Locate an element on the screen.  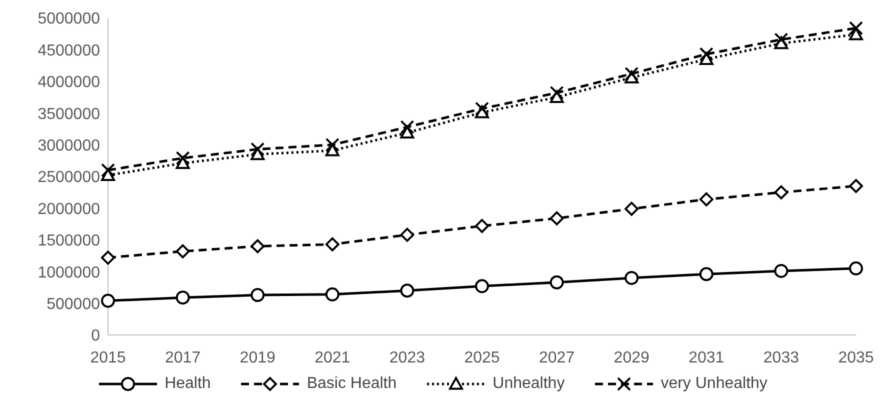
legend-label: very Unhealthy is located at coordinates (714, 384).